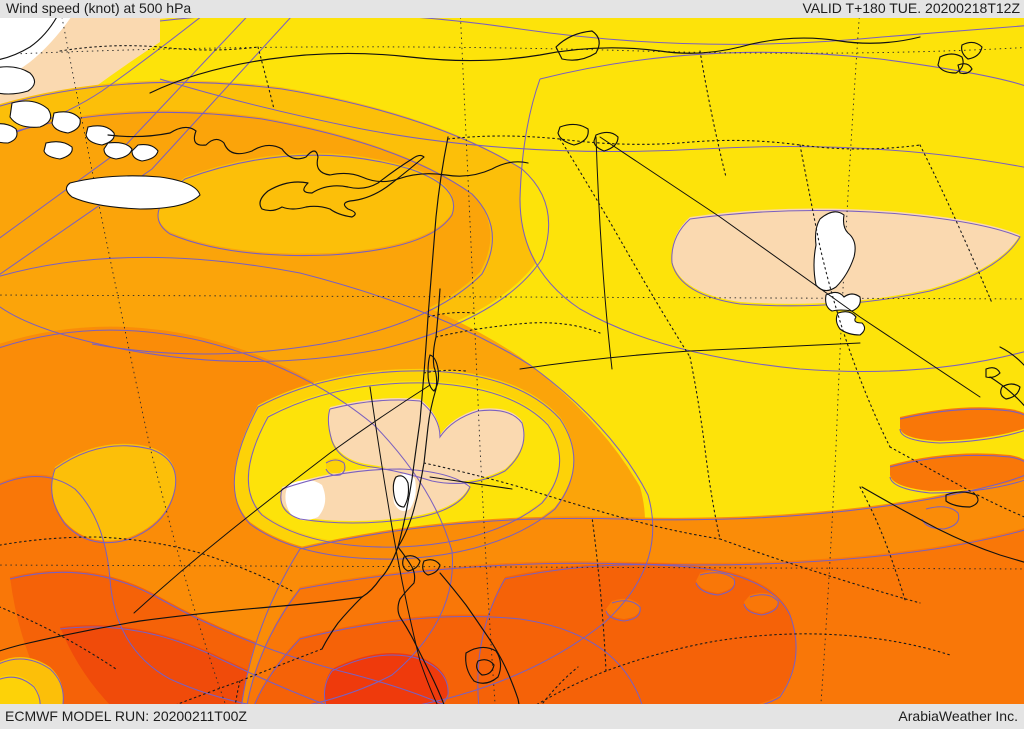  I want to click on page-title: Wind speed (knot) at 500 hPa, so click(99, 8).